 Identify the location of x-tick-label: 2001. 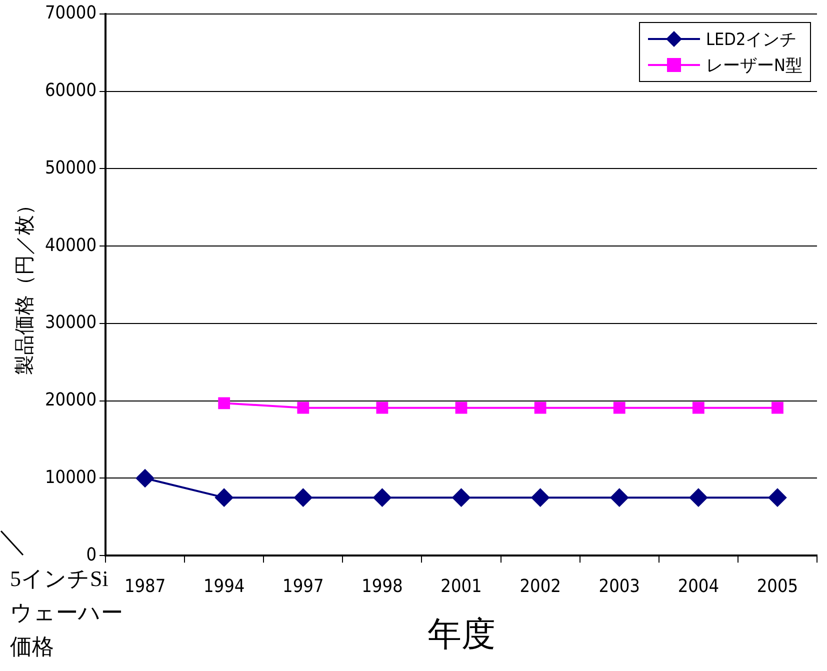
(461, 587).